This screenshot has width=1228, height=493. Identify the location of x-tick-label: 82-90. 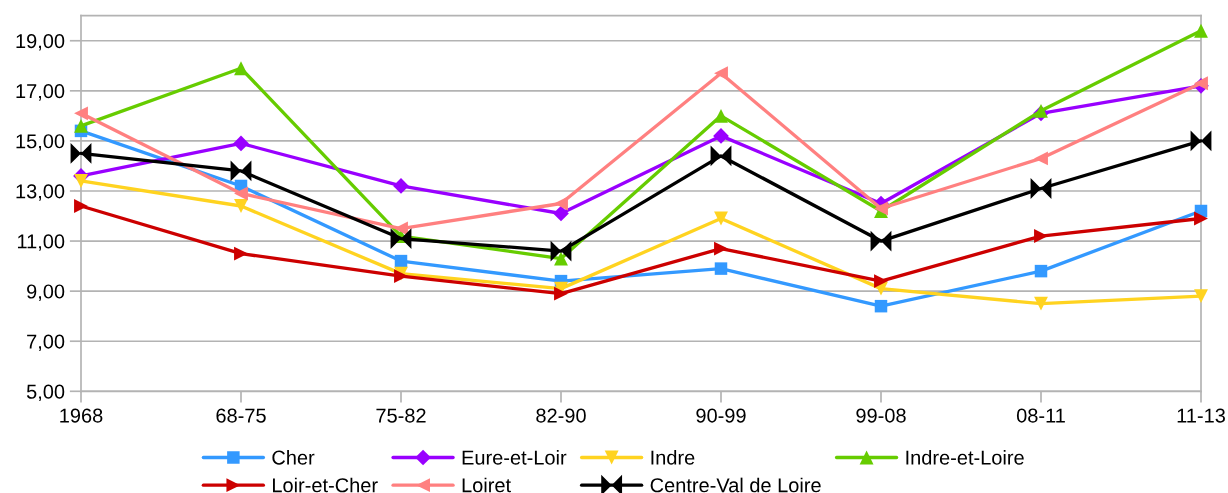
(561, 415).